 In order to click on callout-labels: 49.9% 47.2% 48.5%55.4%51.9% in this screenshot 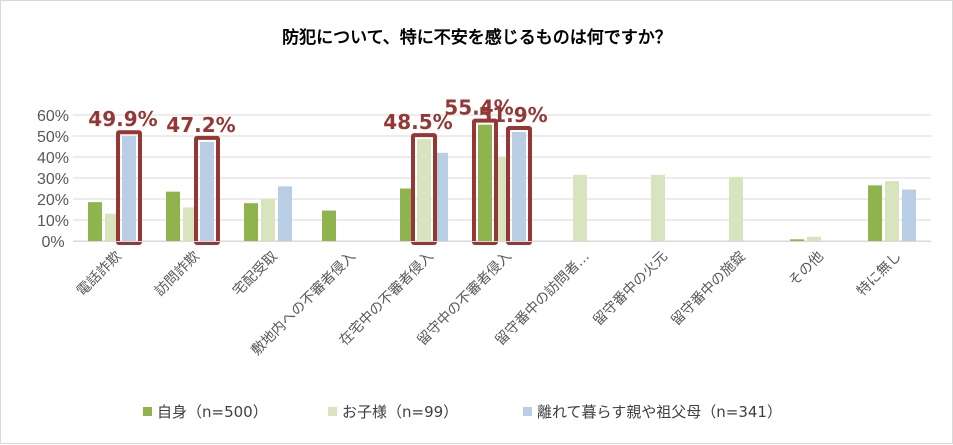, I will do `click(317, 116)`.